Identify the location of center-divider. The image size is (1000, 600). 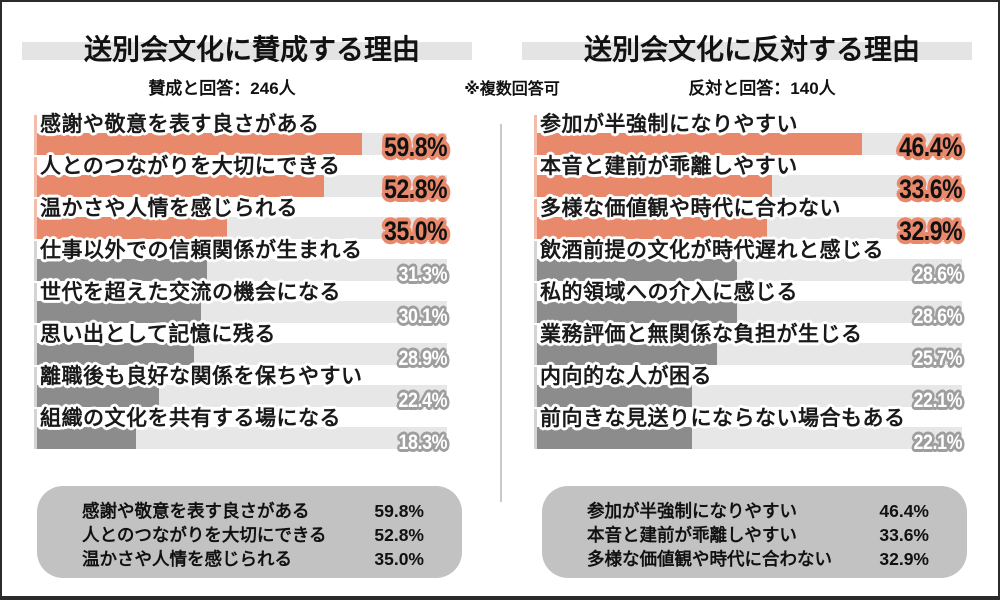
(501, 313).